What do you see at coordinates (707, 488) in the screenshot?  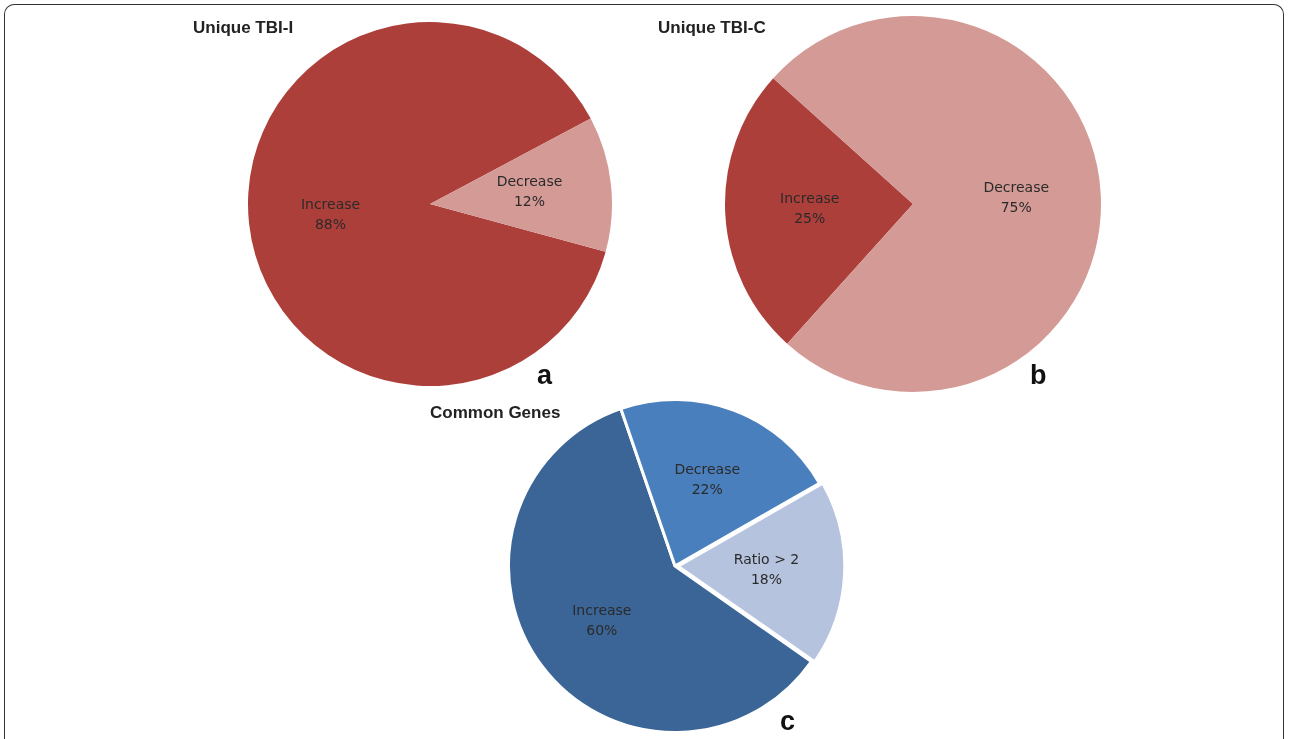 I see `data-label: 22%` at bounding box center [707, 488].